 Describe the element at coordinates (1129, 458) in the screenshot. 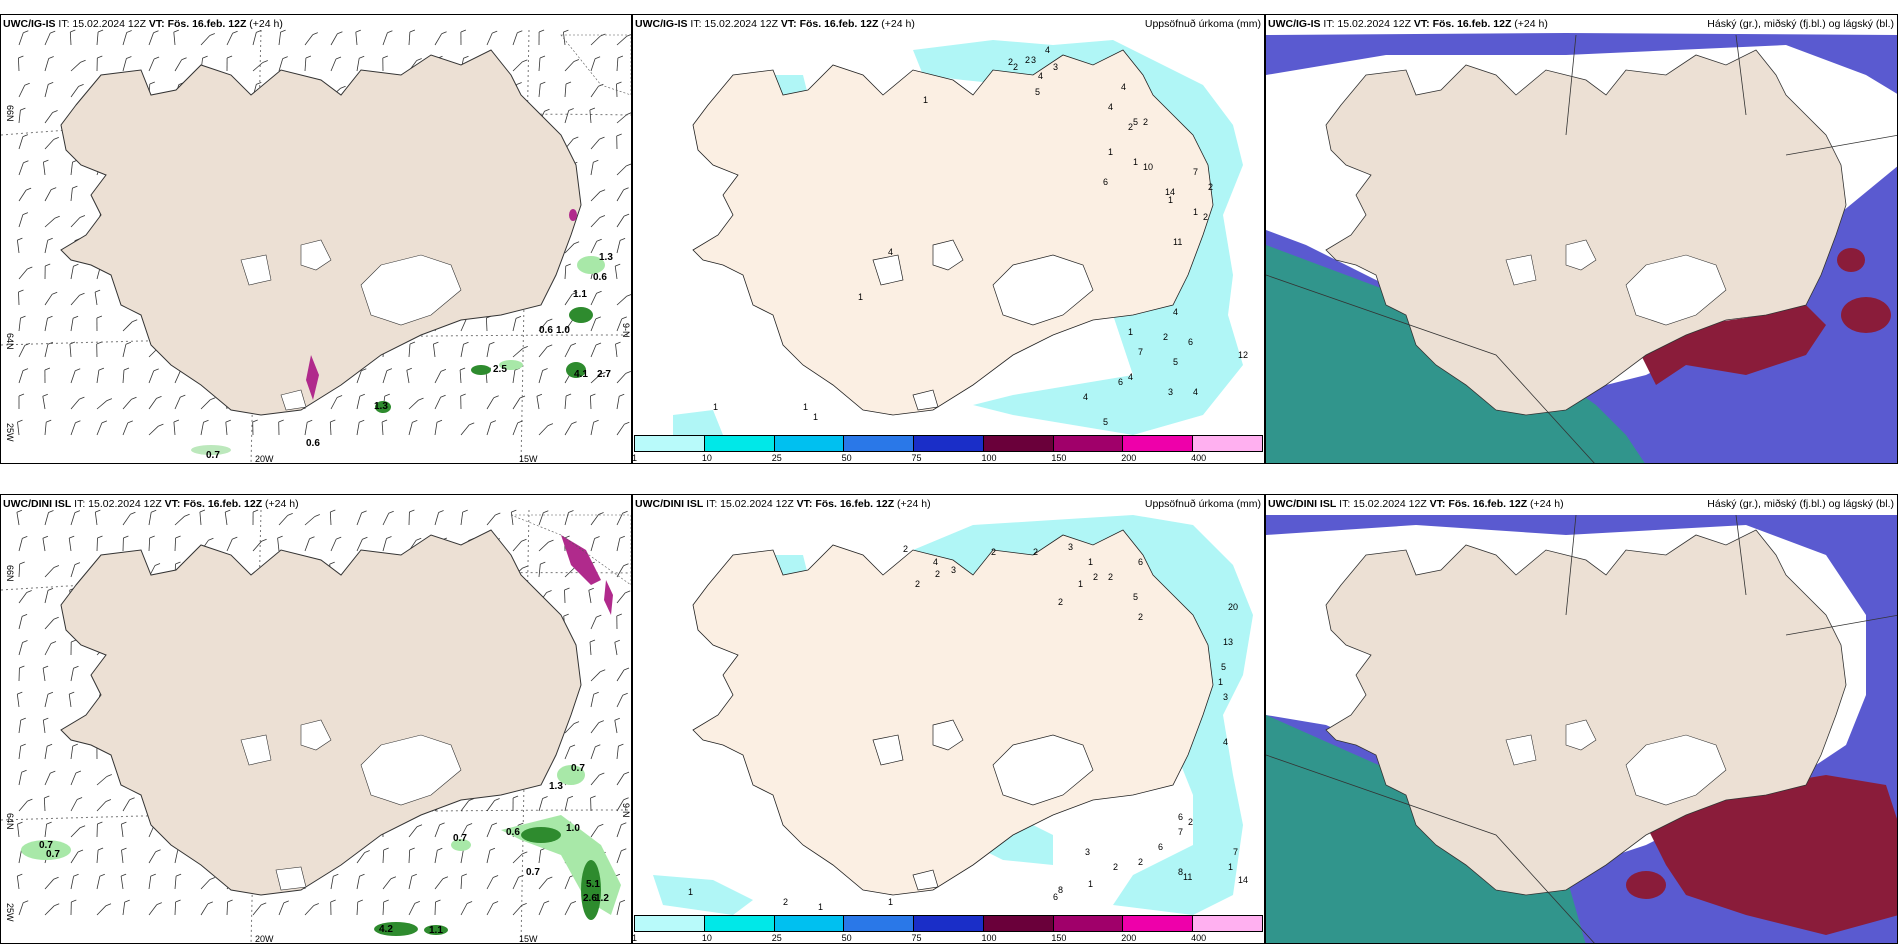

I see `legend-tick: 200` at that location.